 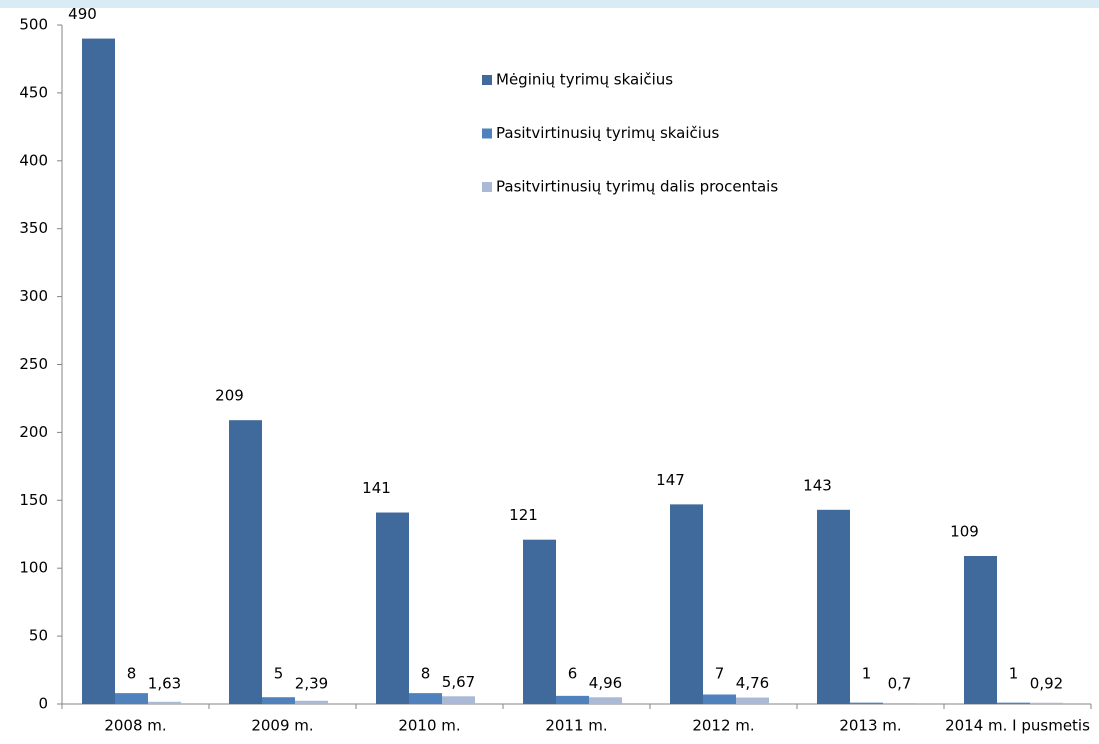 What do you see at coordinates (33, 160) in the screenshot?
I see `y-tick-label: 400` at bounding box center [33, 160].